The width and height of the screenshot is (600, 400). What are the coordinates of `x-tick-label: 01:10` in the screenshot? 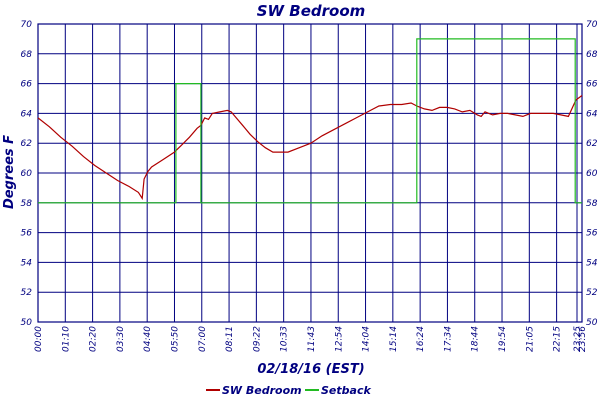 It's located at (66, 339).